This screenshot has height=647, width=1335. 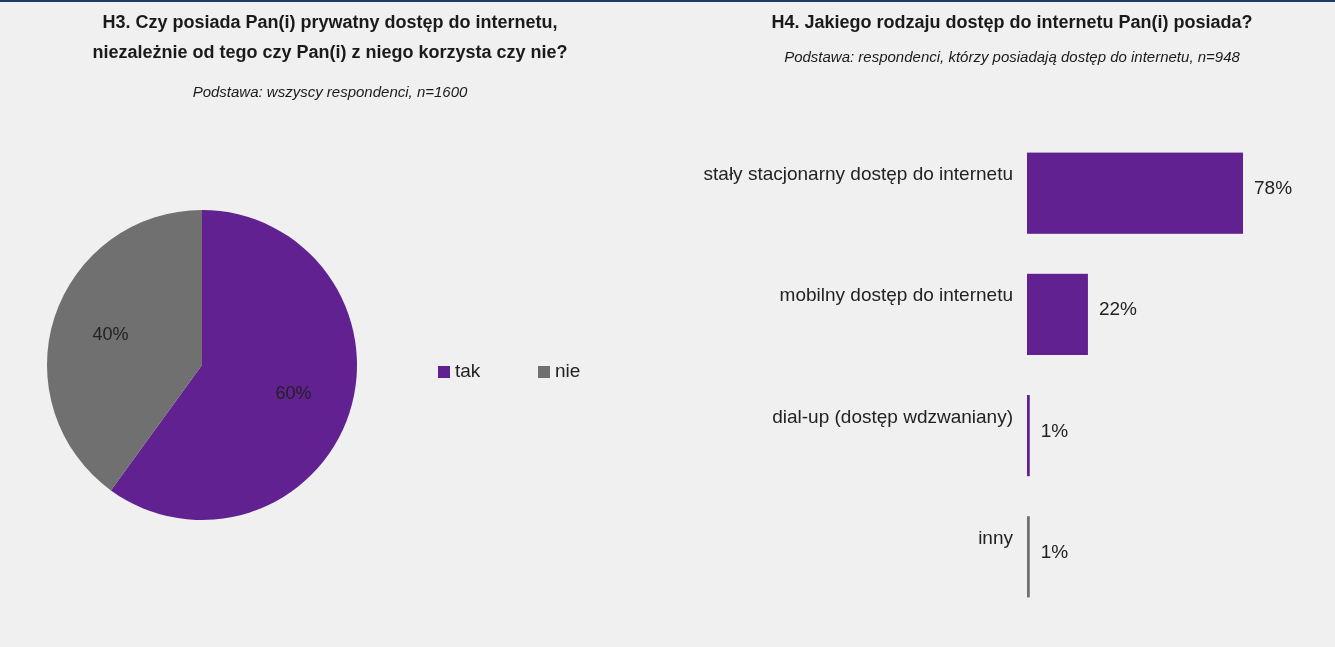 What do you see at coordinates (996, 537) in the screenshot?
I see `y-tick-label: inny` at bounding box center [996, 537].